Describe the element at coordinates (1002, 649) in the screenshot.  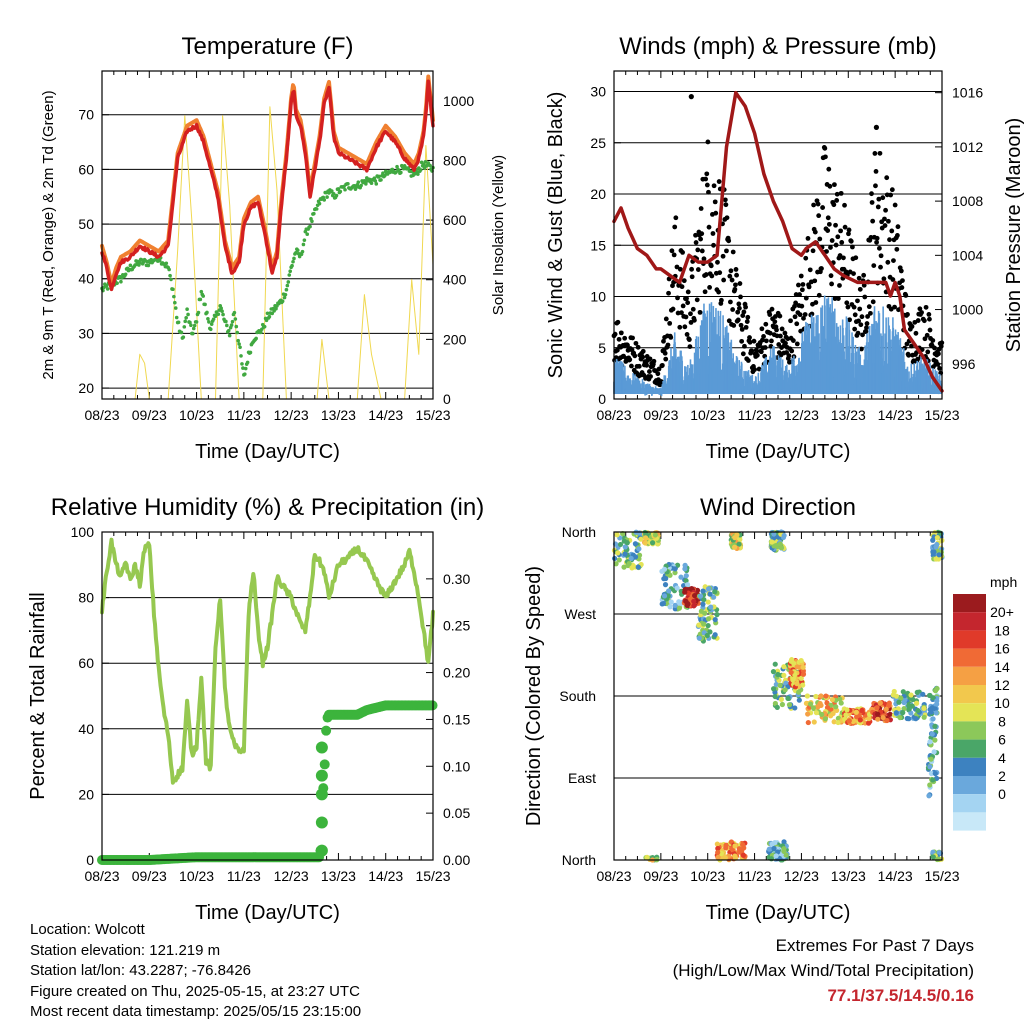
I see `colorbar-label: 16` at that location.